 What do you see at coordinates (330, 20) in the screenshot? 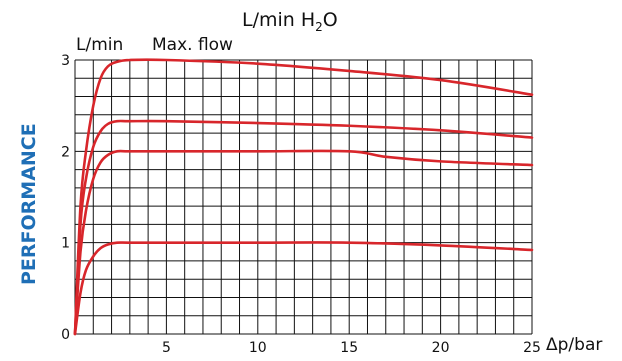
I see `chart-title-tail: O` at bounding box center [330, 20].